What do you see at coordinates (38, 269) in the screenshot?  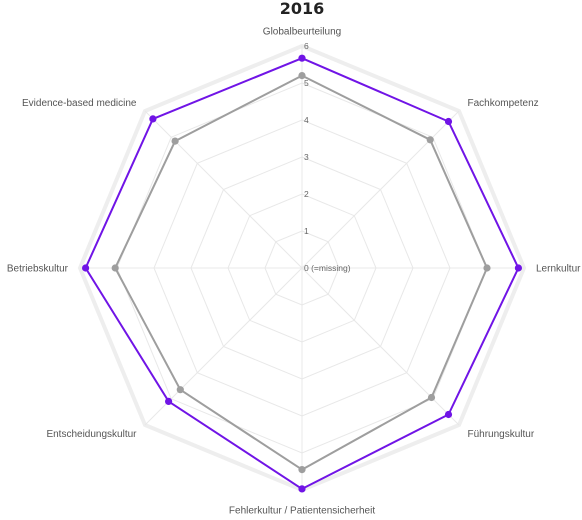 I see `axis-label: Betriebskultur` at bounding box center [38, 269].